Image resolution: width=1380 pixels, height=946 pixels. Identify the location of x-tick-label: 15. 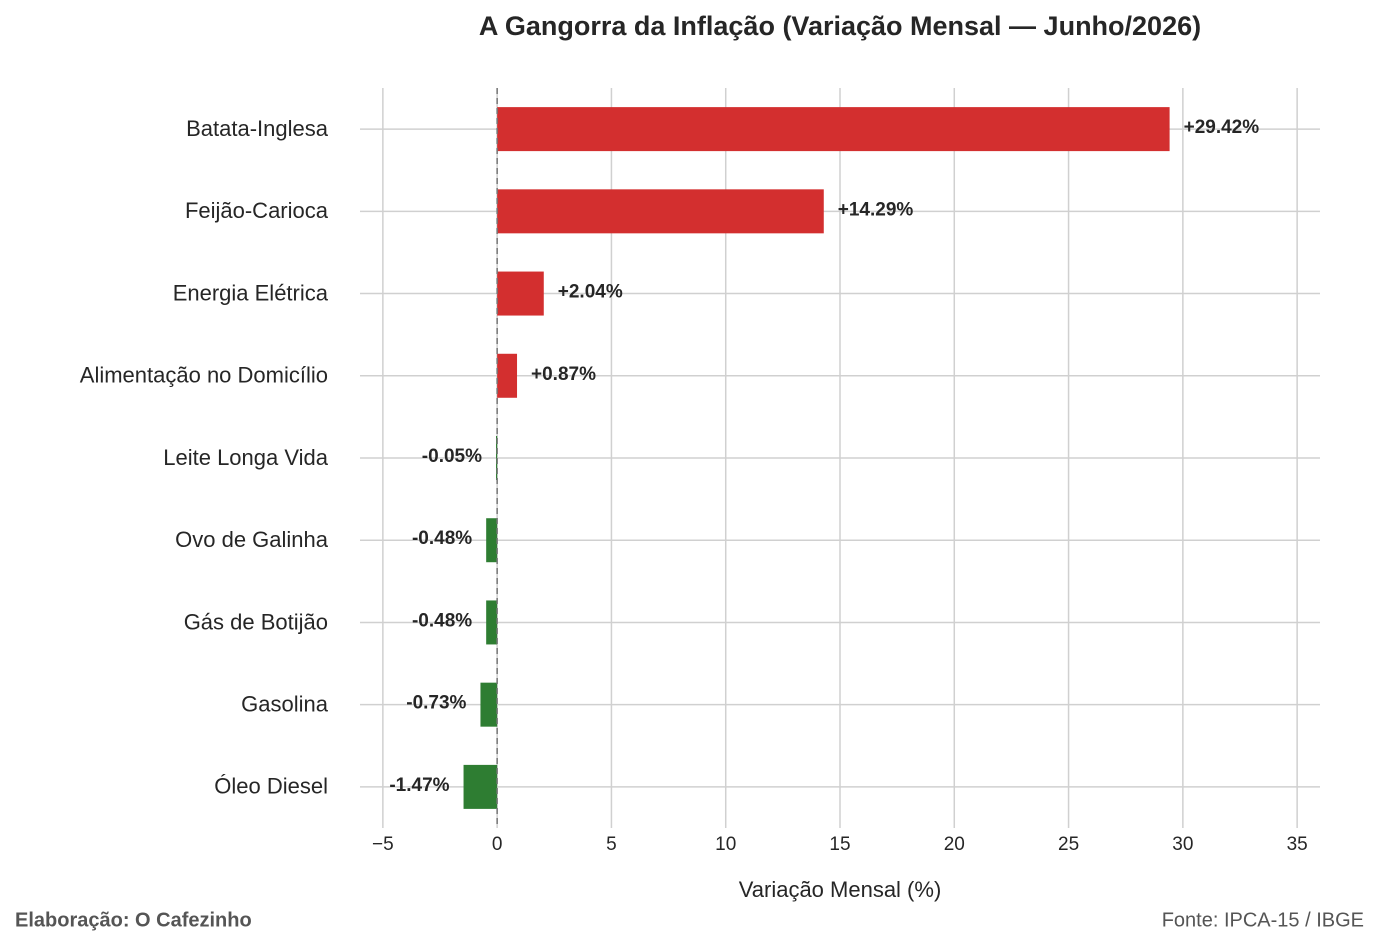
(839, 844).